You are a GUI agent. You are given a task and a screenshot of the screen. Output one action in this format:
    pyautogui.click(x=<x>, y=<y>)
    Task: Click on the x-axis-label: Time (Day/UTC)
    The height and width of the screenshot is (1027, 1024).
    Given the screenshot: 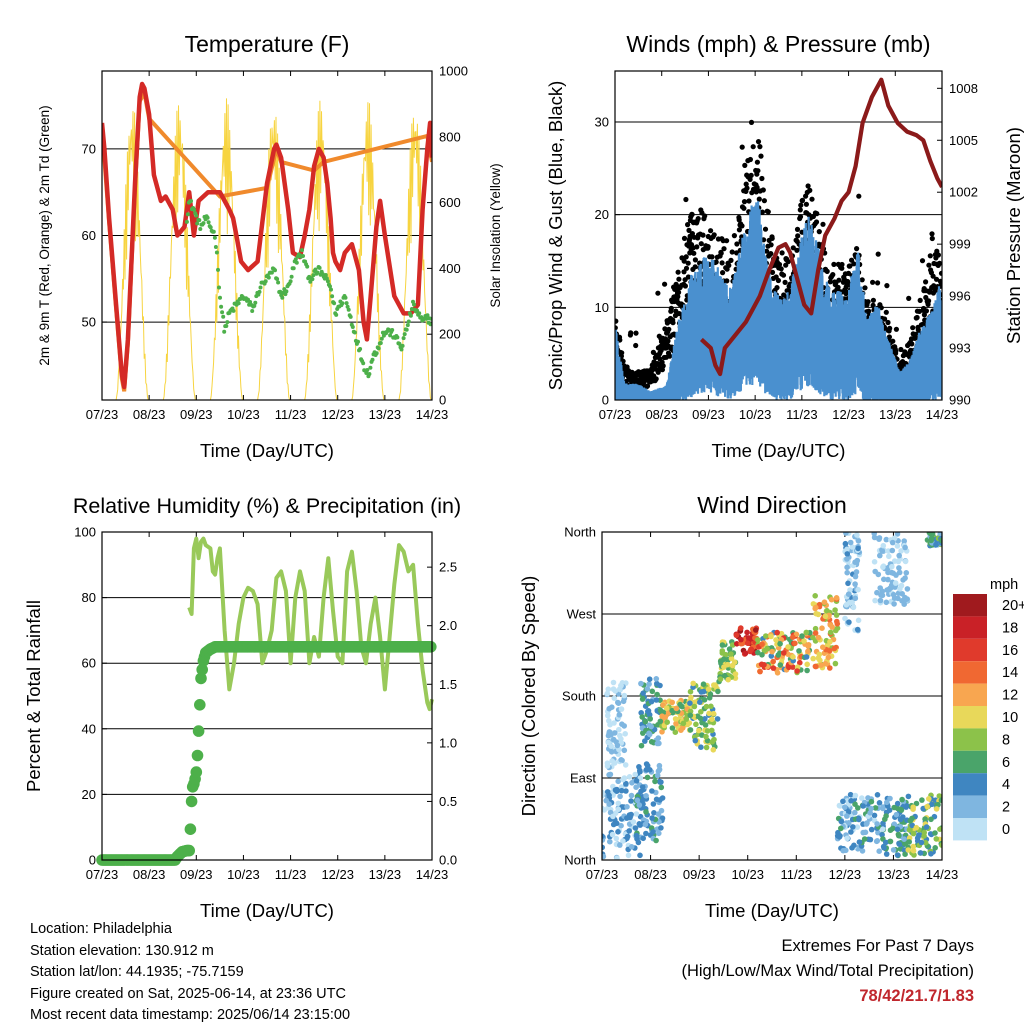 What is the action you would take?
    pyautogui.click(x=267, y=450)
    